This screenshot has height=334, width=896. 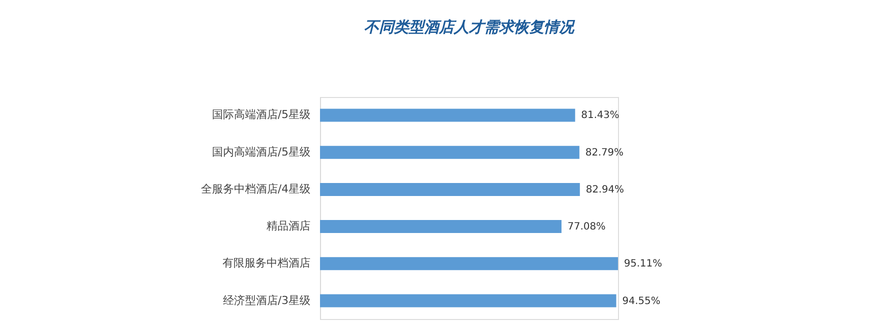 What do you see at coordinates (605, 190) in the screenshot?
I see `data-label: 82.94%` at bounding box center [605, 190].